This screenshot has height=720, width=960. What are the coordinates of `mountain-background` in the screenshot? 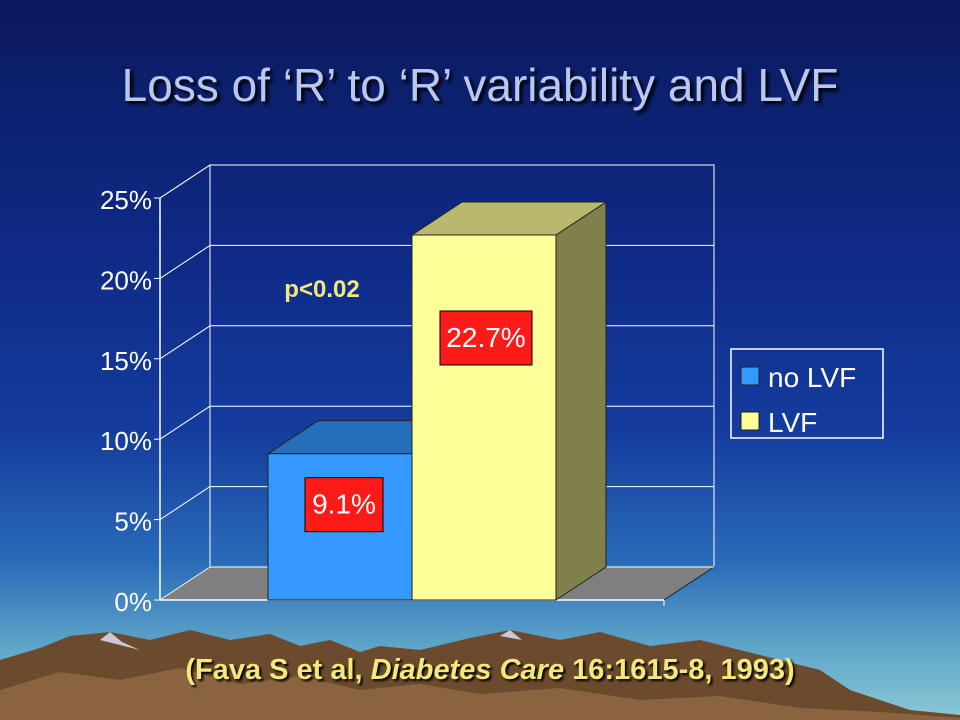 It's located at (480, 675).